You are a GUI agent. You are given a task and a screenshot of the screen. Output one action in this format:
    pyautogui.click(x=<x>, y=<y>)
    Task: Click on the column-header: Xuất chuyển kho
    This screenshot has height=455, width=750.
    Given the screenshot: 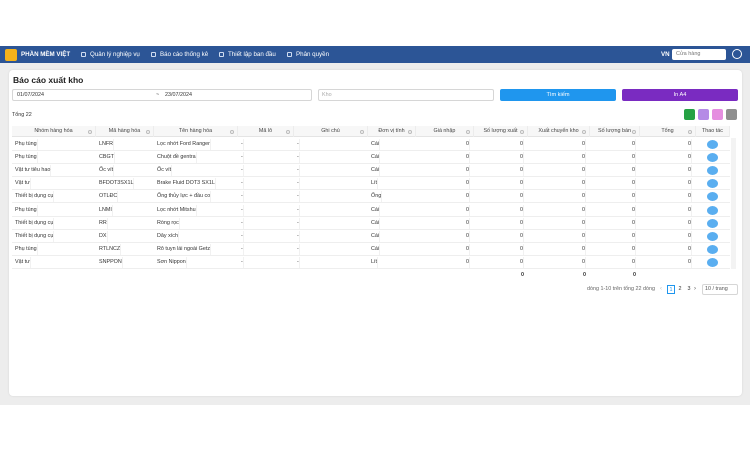 What is the action you would take?
    pyautogui.click(x=559, y=131)
    